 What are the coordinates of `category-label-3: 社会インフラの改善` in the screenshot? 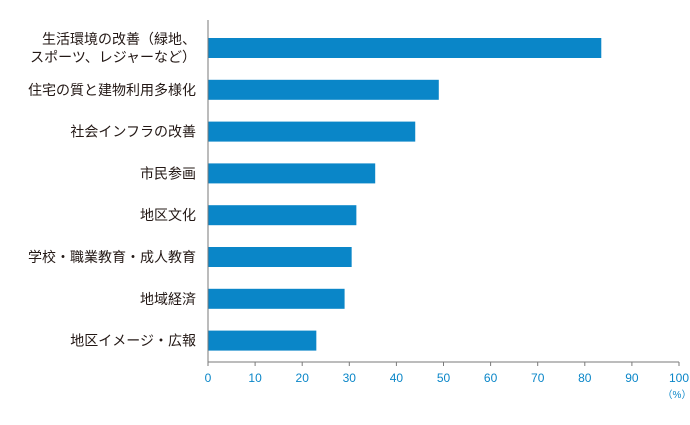 It's located at (133, 133).